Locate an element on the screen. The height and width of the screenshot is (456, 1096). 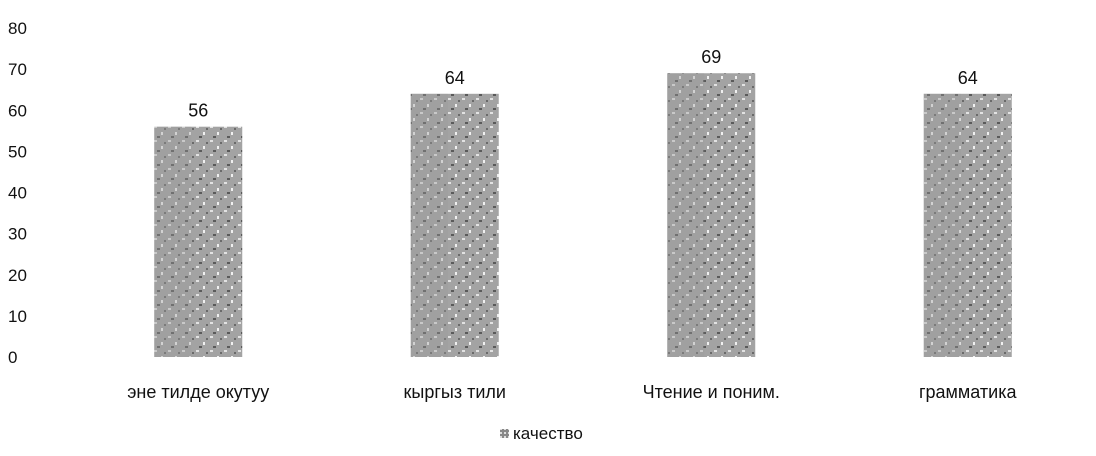
y-tick-label: 30 is located at coordinates (17, 234).